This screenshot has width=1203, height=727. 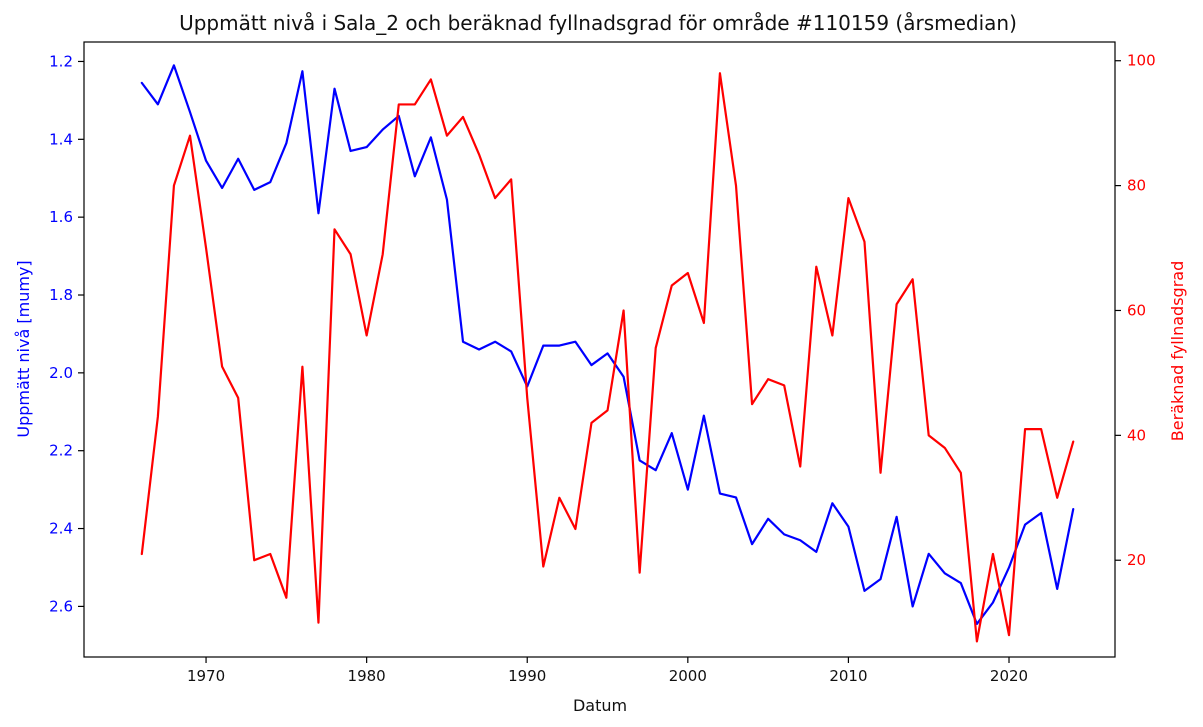 I want to click on left-tick-label: 2.6, so click(x=61, y=606).